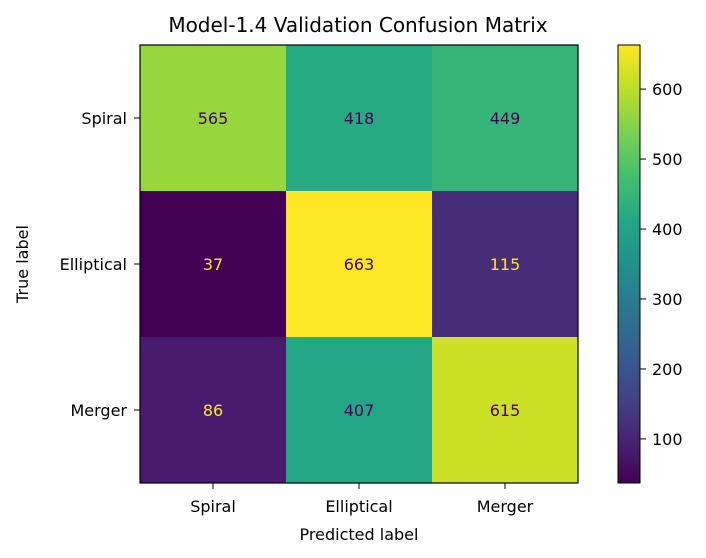 Image resolution: width=706 pixels, height=558 pixels. Describe the element at coordinates (667, 159) in the screenshot. I see `colorbar-tick-label: 500` at that location.